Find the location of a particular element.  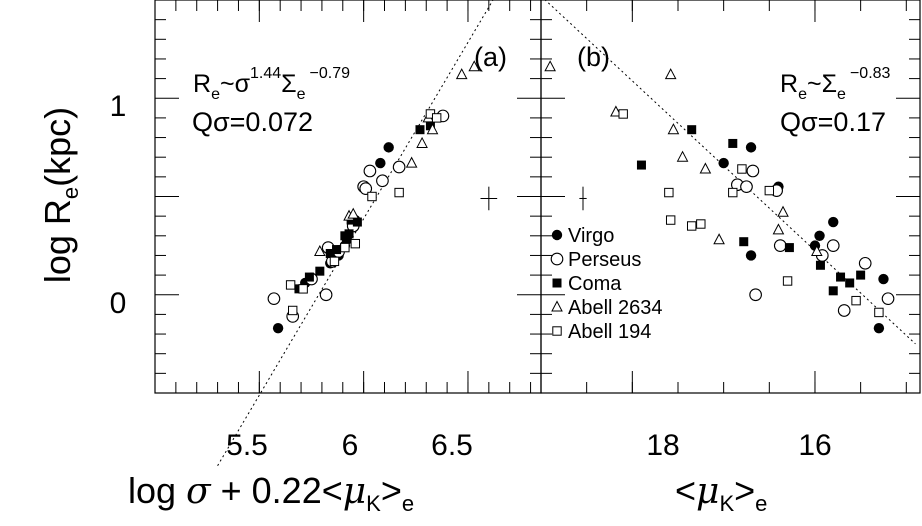

scatter-q-a: Qσ=0.072 is located at coordinates (252, 122).